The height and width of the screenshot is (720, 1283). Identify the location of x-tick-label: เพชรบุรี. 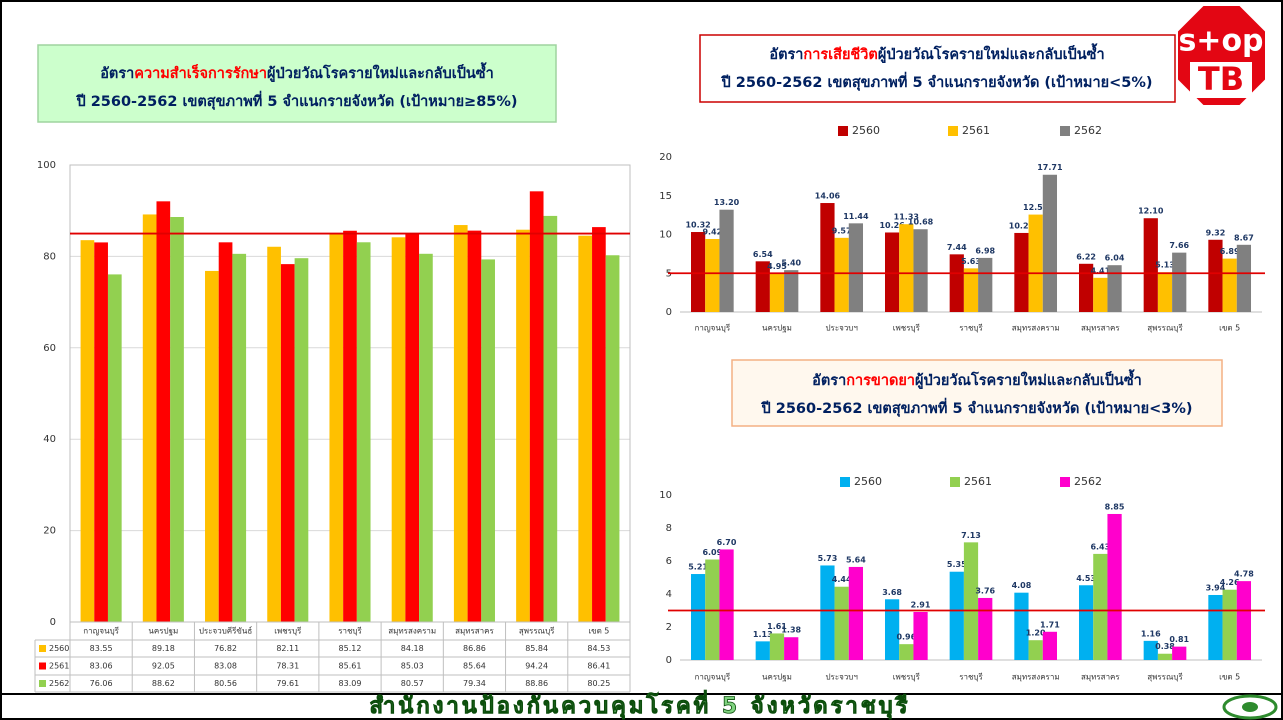
(288, 631).